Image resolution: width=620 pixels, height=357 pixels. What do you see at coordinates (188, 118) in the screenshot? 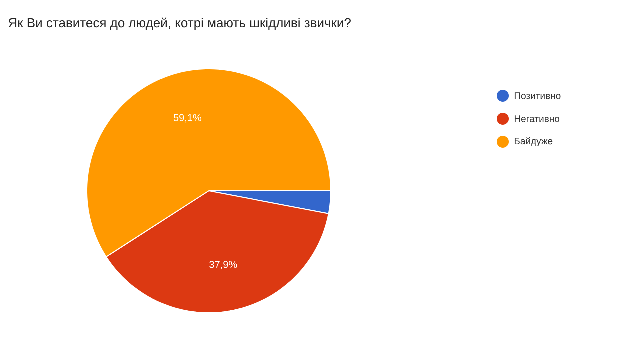
I see `data-label: 59,1%` at bounding box center [188, 118].